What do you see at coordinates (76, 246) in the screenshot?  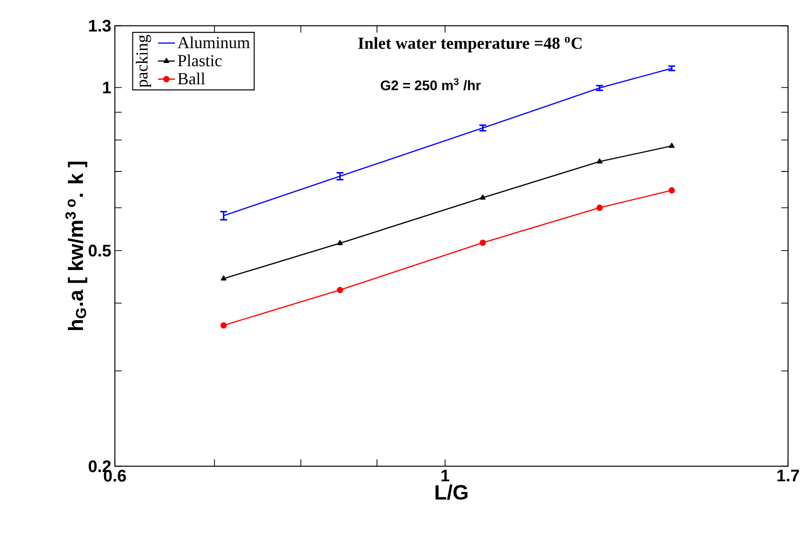 I see `y-axis-title: h$_{G}$.a [ kw/m$^{3 o}$. k ]` at bounding box center [76, 246].